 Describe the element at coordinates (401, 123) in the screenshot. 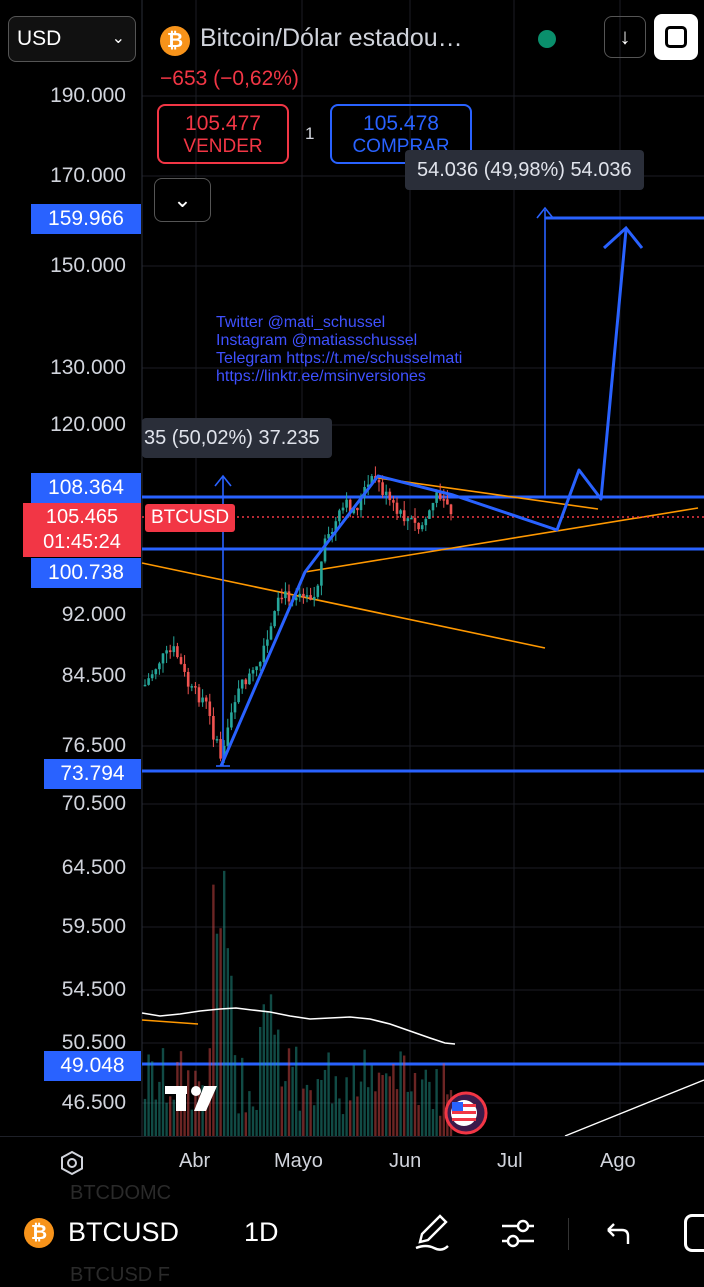

I see `buy-price: 105.478` at that location.